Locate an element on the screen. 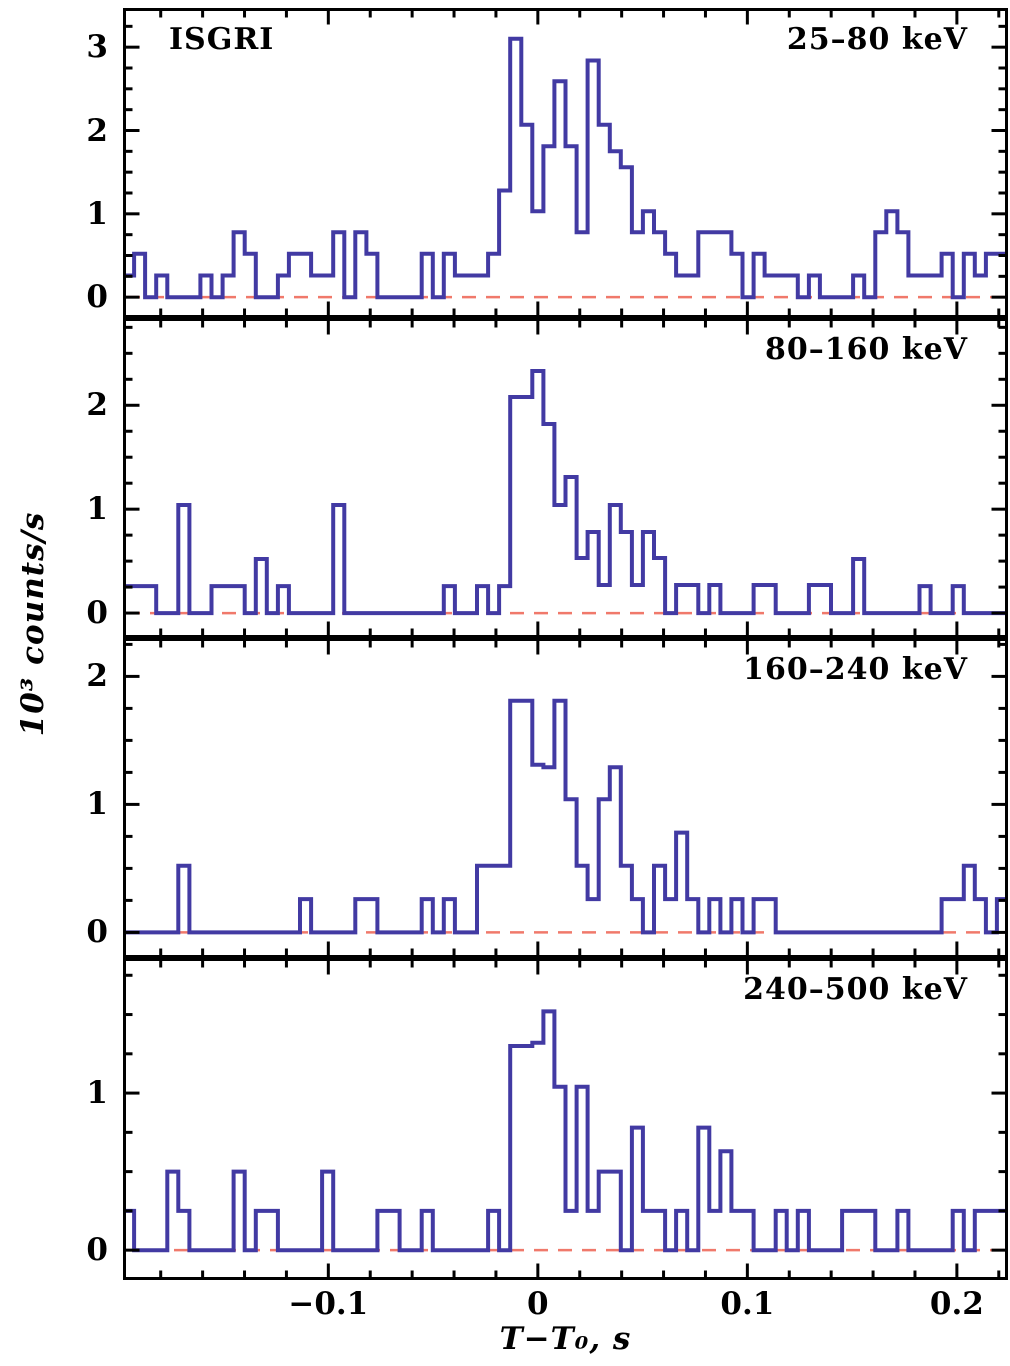  x-tick-label: 0 is located at coordinates (538, 1304).